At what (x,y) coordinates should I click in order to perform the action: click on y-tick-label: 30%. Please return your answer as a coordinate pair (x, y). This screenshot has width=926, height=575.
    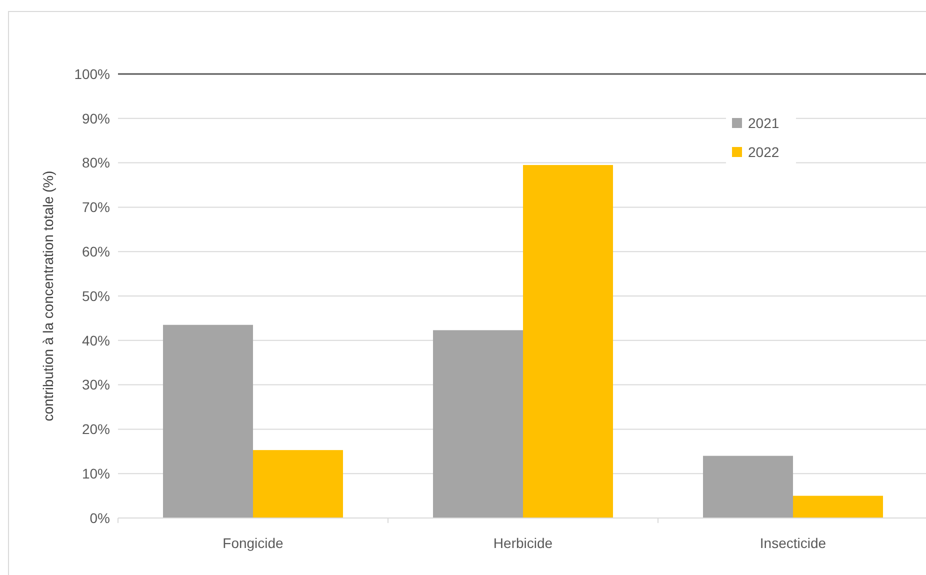
    Looking at the image, I should click on (96, 384).